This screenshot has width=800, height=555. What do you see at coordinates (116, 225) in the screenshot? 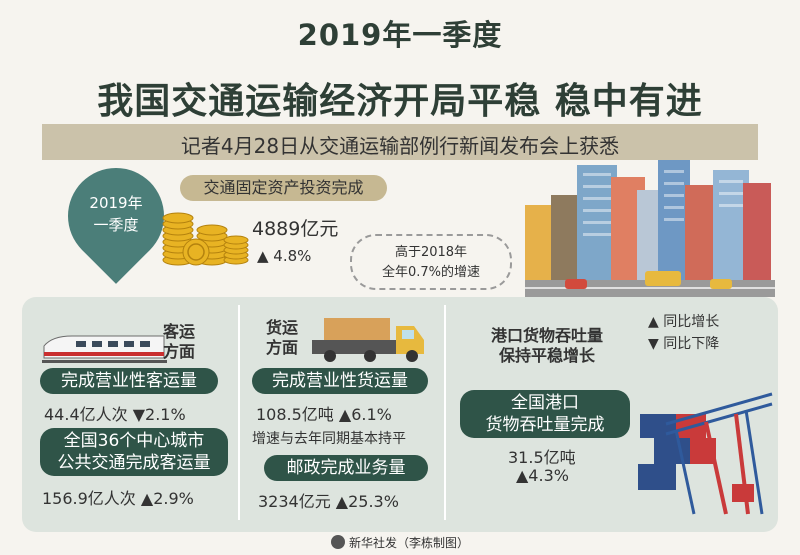
I see `period-badge-line2: 一季度` at bounding box center [116, 225].